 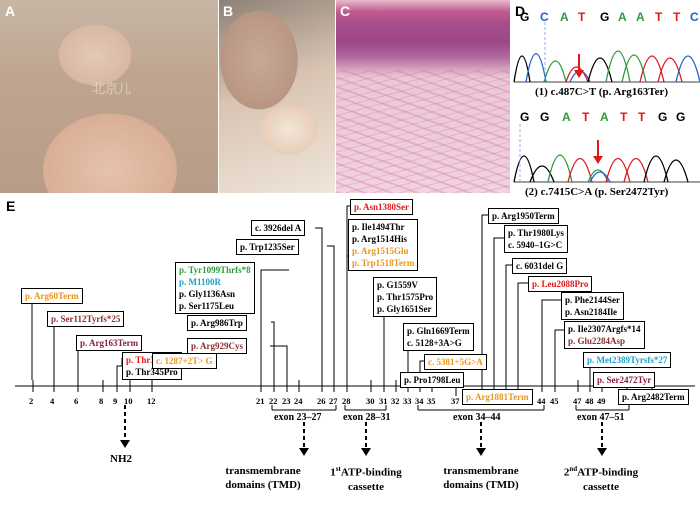 I want to click on mutation-box: p. Pro1798Leu, so click(x=432, y=380).